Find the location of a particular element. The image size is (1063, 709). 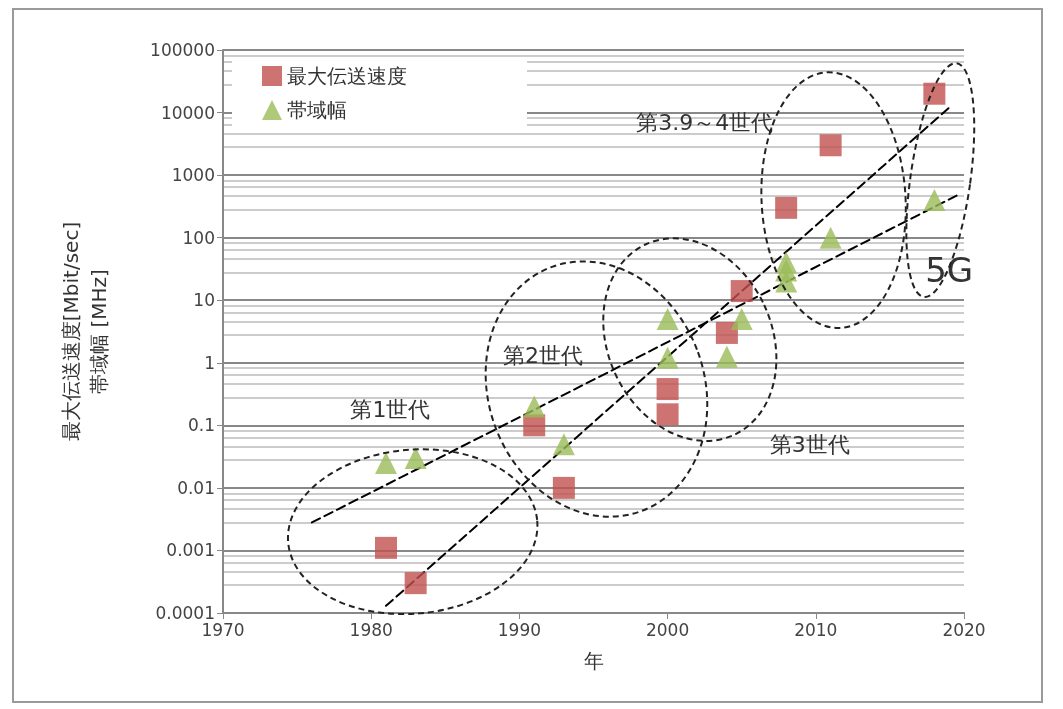

y-axis-title: 最大伝送速度[Mbit/sec] 帯域幅 [MHz] is located at coordinates (85, 331).